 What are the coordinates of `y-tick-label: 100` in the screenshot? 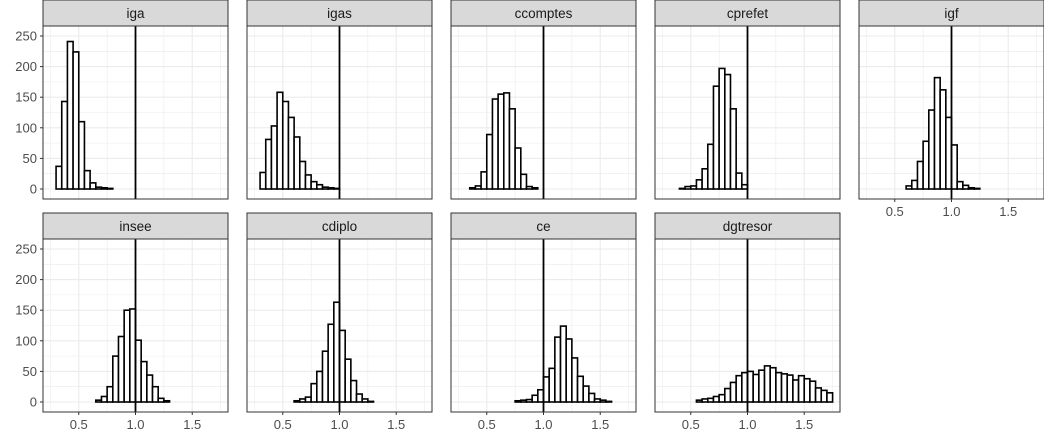 It's located at (26, 340).